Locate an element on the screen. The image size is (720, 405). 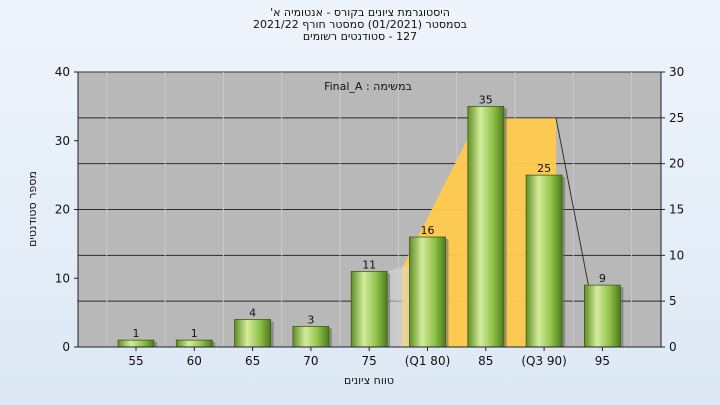
data-label: 25 is located at coordinates (544, 168).